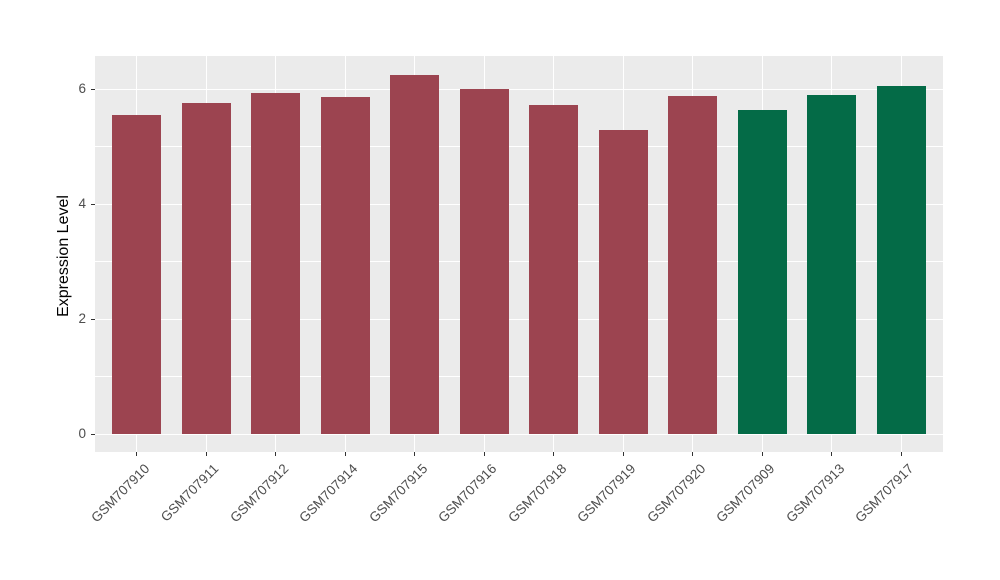 The image size is (1000, 580). I want to click on y-tick-label: 2, so click(82, 319).